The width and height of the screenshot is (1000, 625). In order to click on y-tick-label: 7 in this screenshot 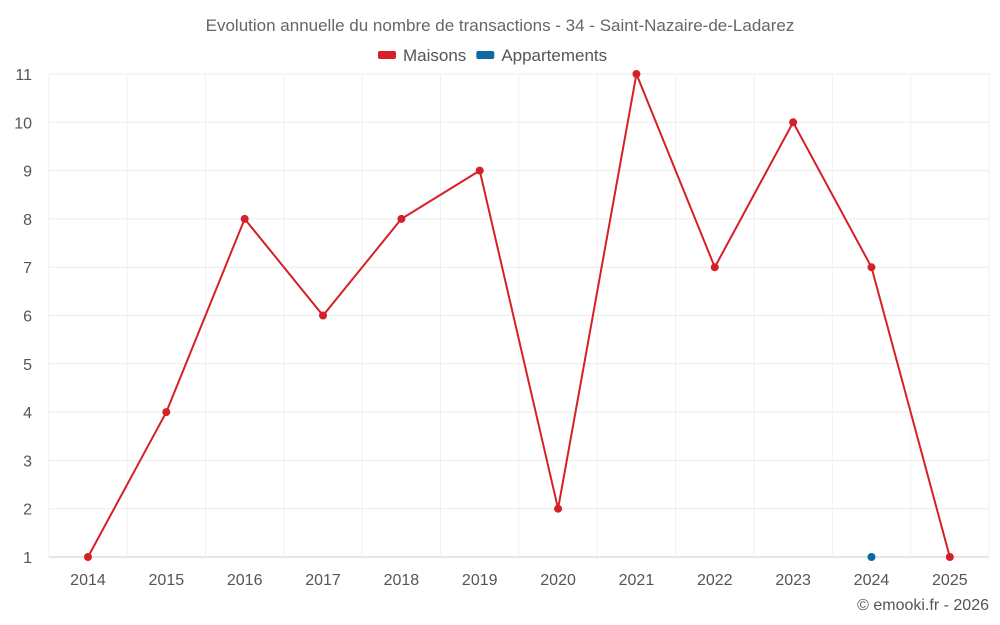, I will do `click(27, 268)`.